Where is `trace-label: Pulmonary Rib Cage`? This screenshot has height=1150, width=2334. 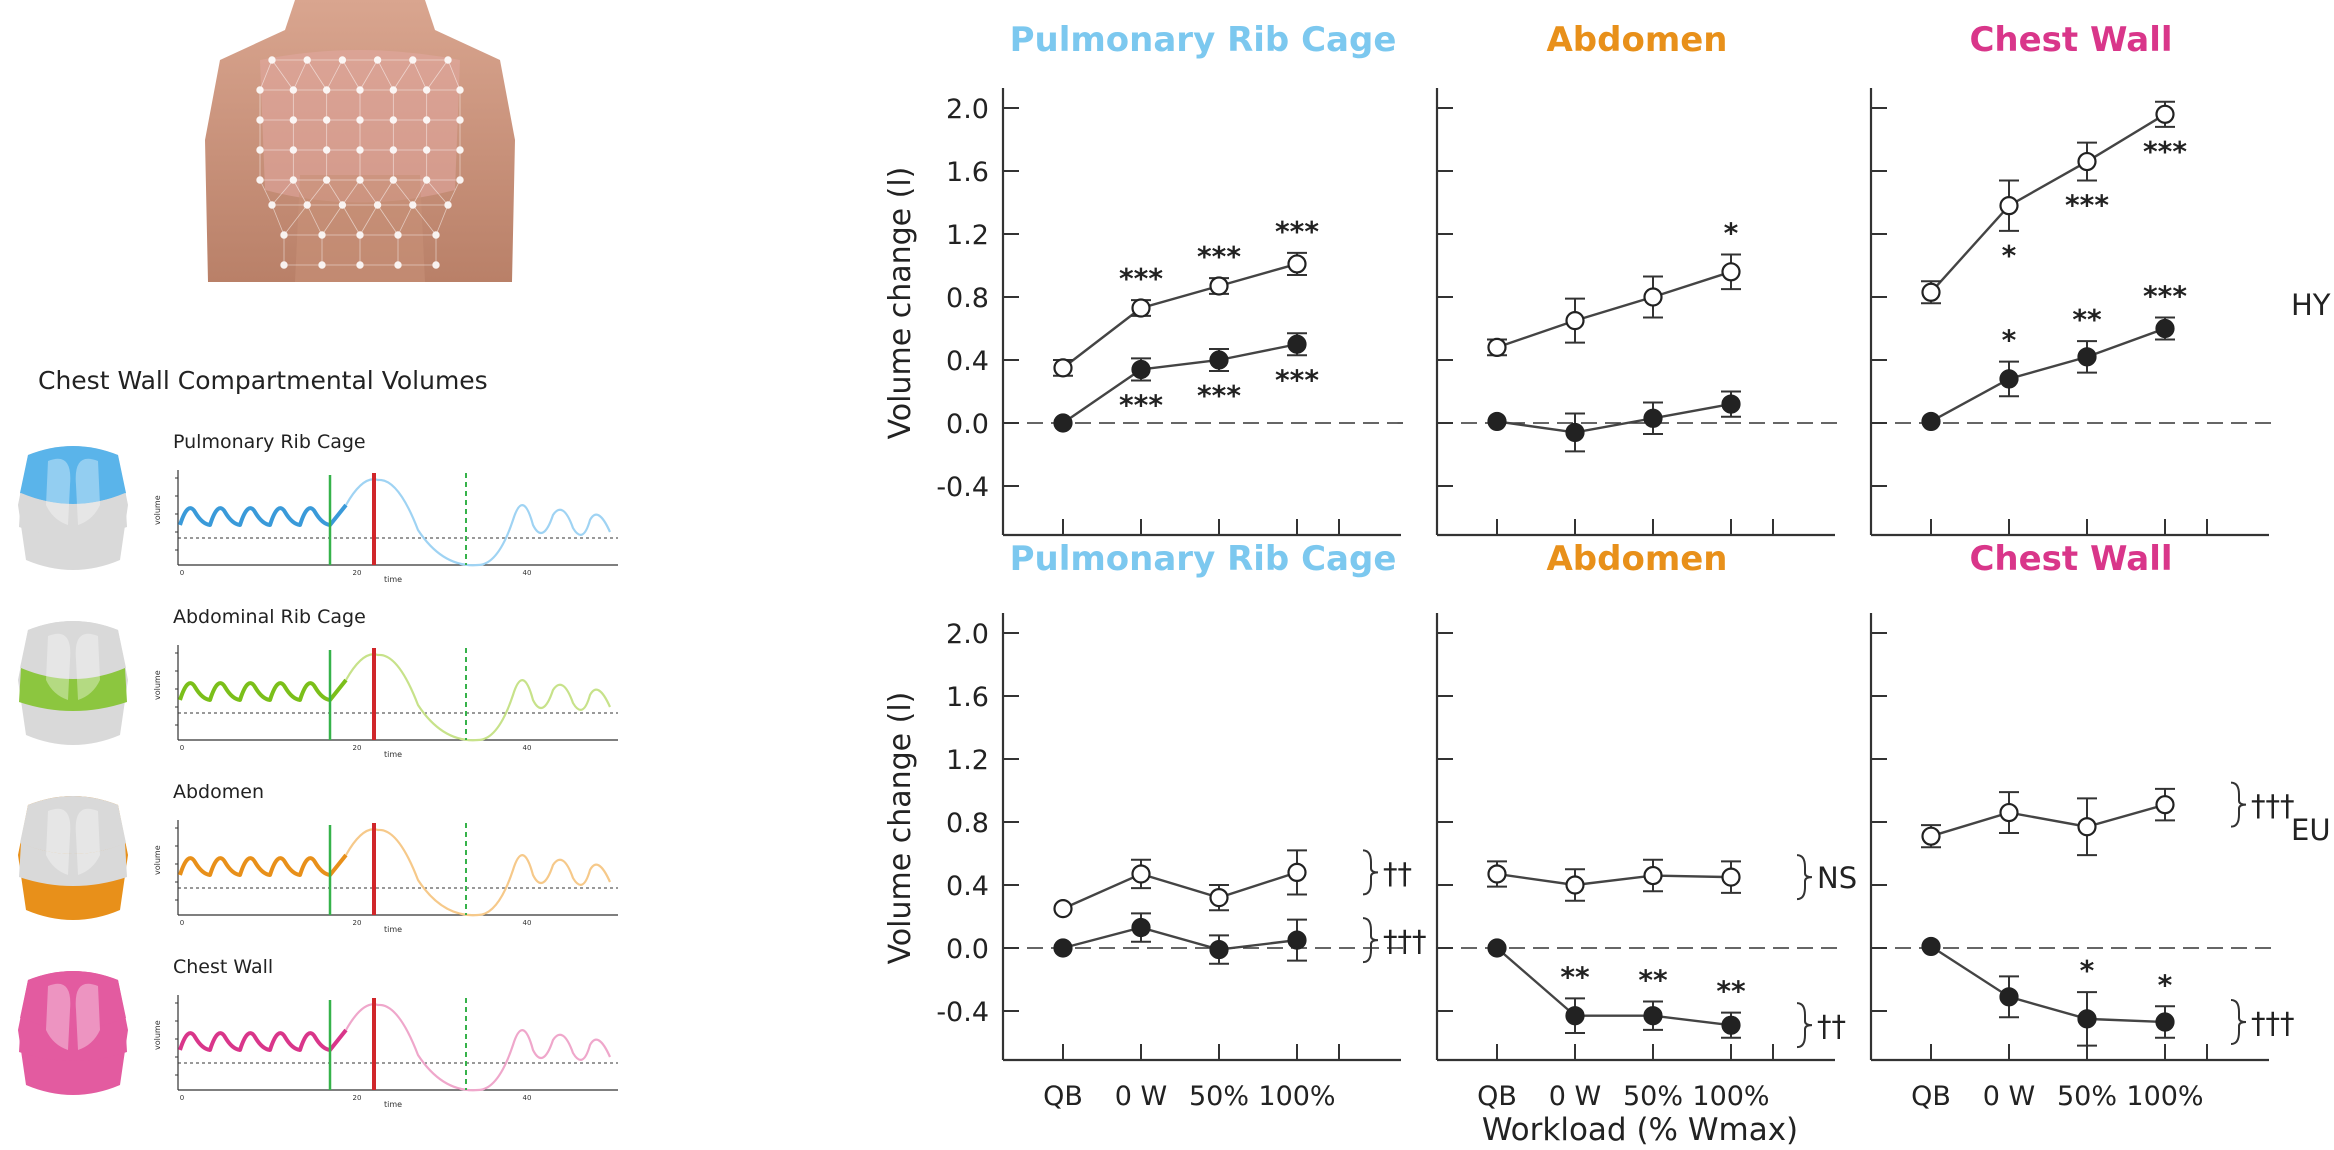 trace-label: Pulmonary Rib Cage is located at coordinates (269, 442).